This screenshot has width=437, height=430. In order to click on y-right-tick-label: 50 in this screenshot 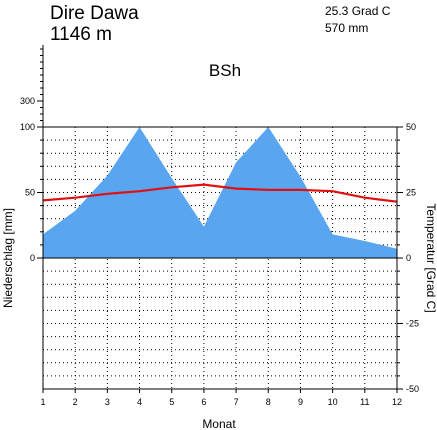, I will do `click(411, 127)`.